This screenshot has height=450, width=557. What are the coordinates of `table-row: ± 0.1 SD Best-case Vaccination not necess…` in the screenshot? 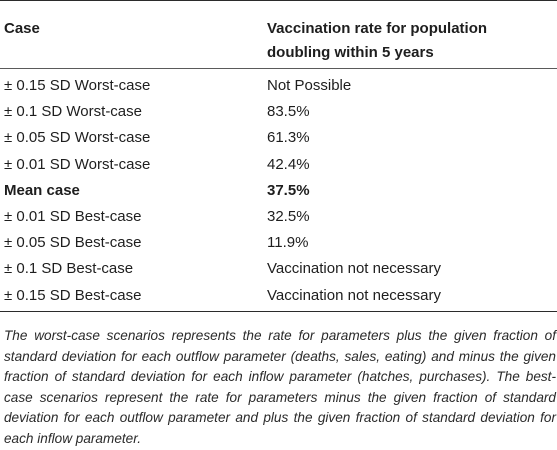 It's located at (278, 269).